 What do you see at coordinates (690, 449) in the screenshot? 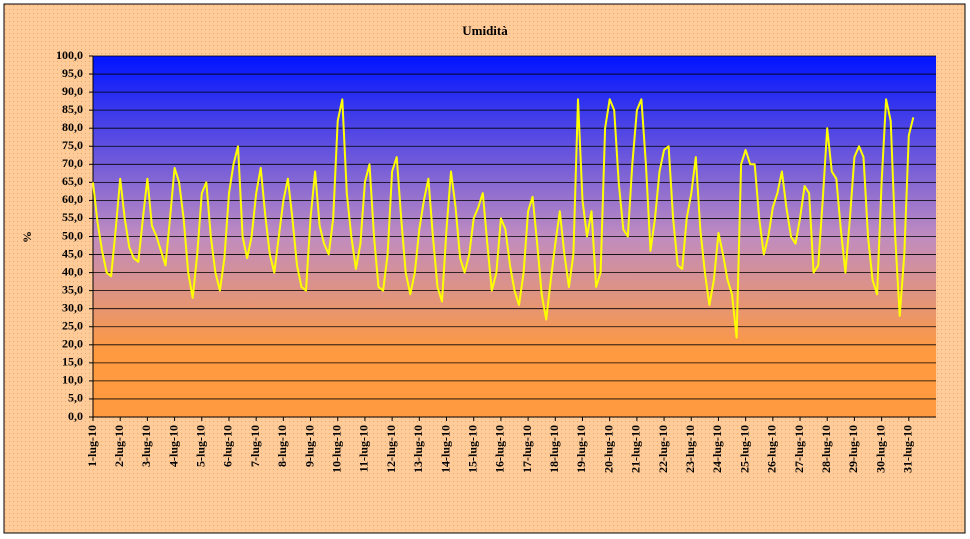
I see `x-tick-label: 23-lug-10` at bounding box center [690, 449].